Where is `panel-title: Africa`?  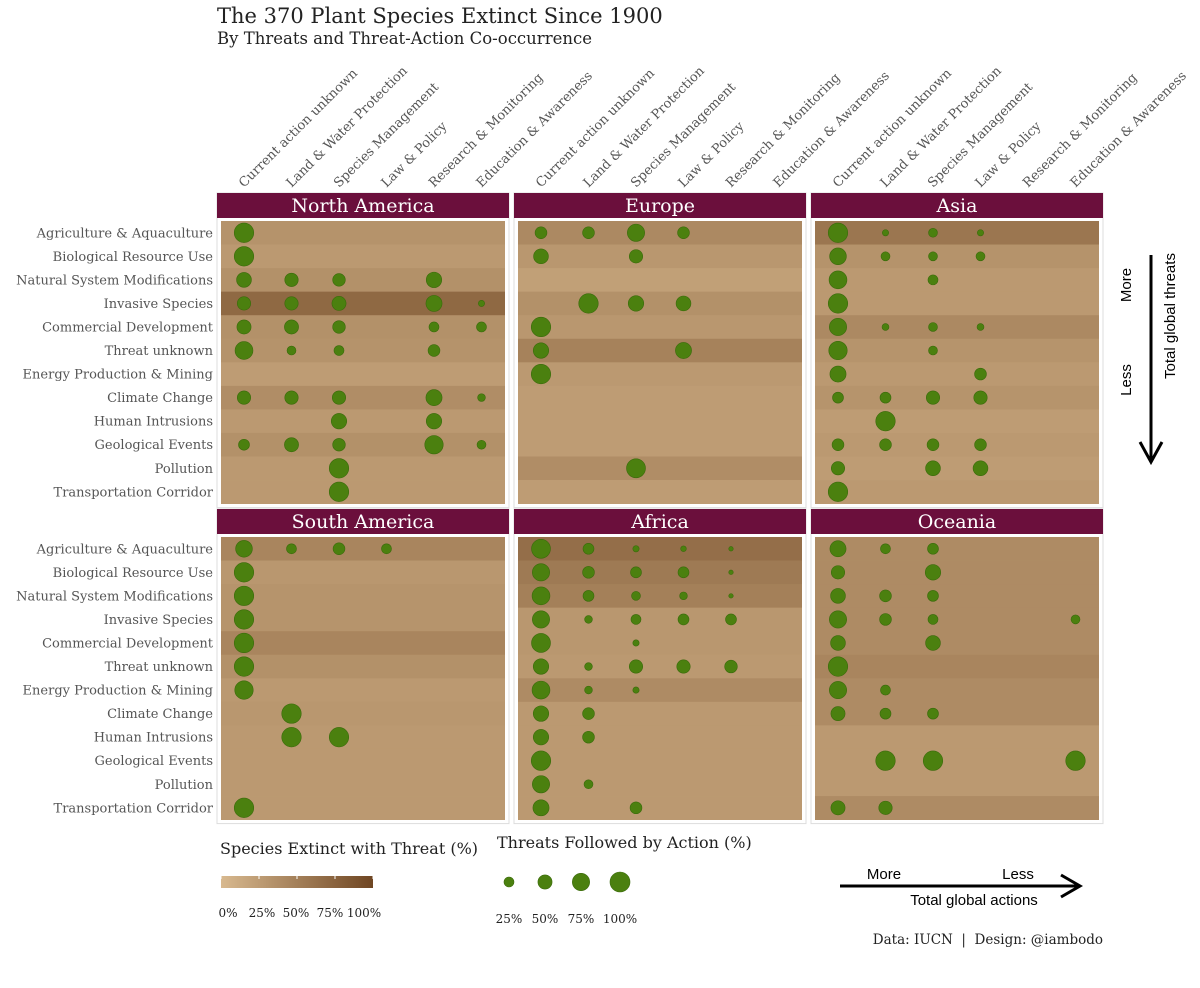
panel-title: Africa is located at coordinates (659, 522).